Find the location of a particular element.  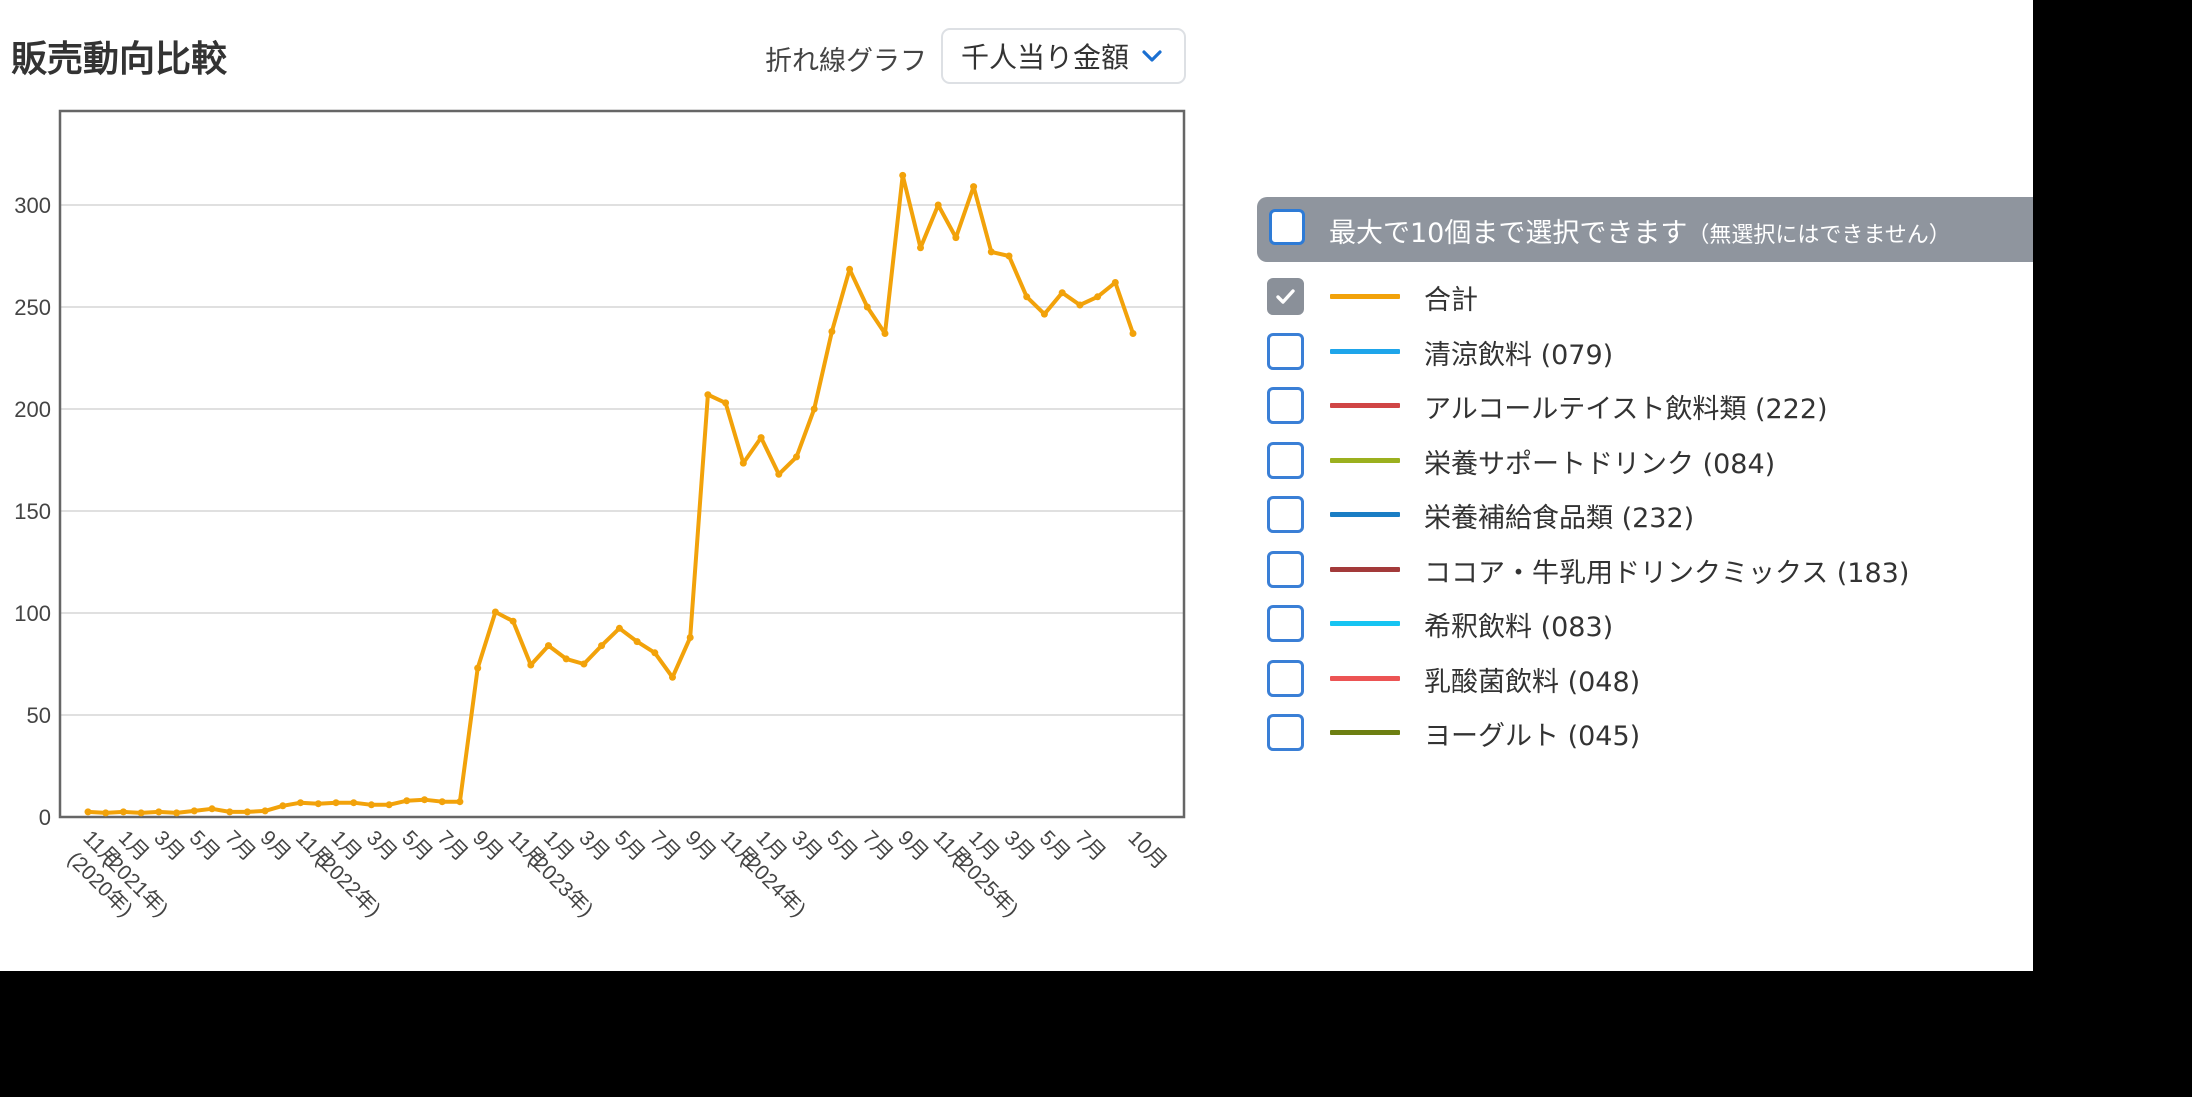

legend-item: 合計 is located at coordinates (1617, 296).